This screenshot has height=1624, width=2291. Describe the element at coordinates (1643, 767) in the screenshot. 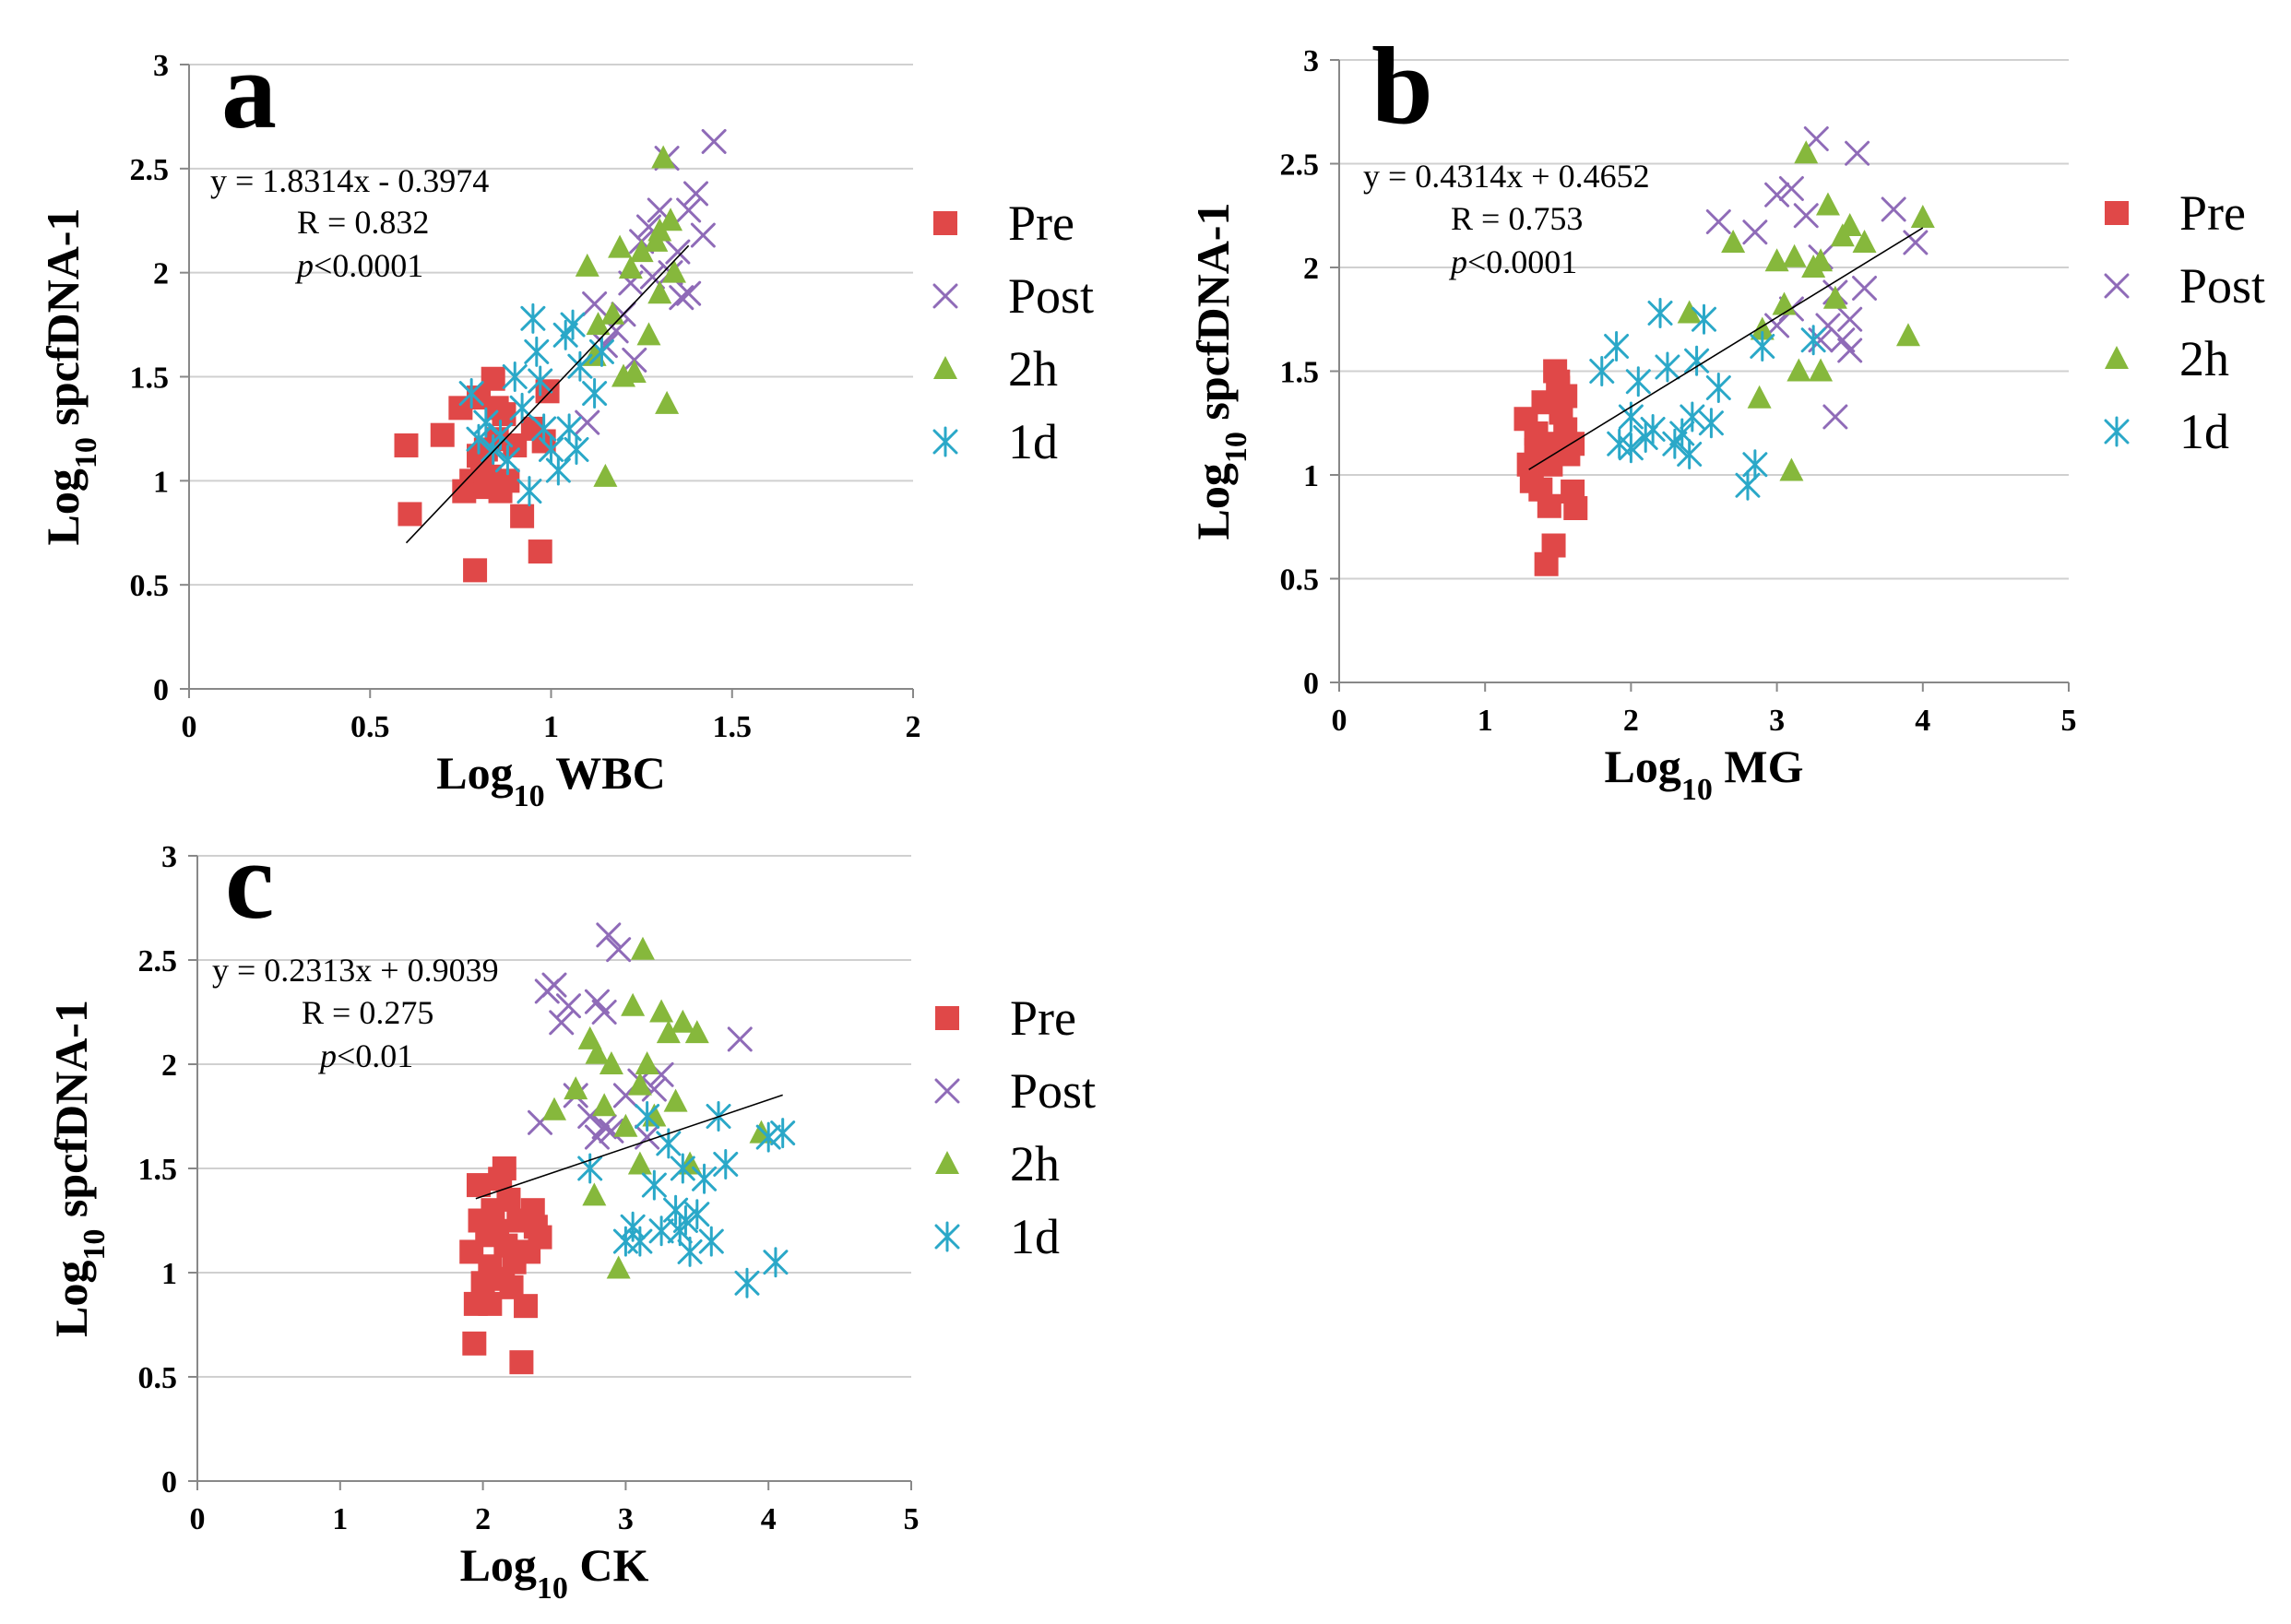

I see `x-axis-title-prefix: Log` at that location.